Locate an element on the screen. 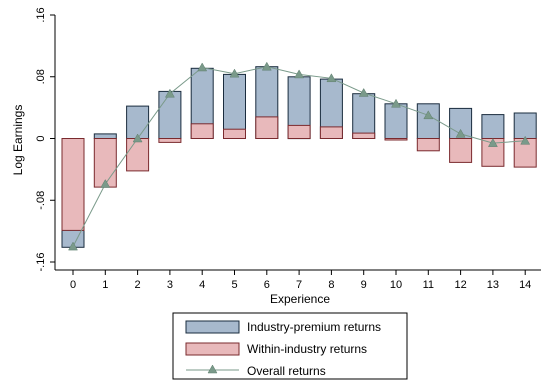  x-ticks: 0 1 2 3 4 5 6 7 8 9 10 11 12 13 14 is located at coordinates (300, 280).